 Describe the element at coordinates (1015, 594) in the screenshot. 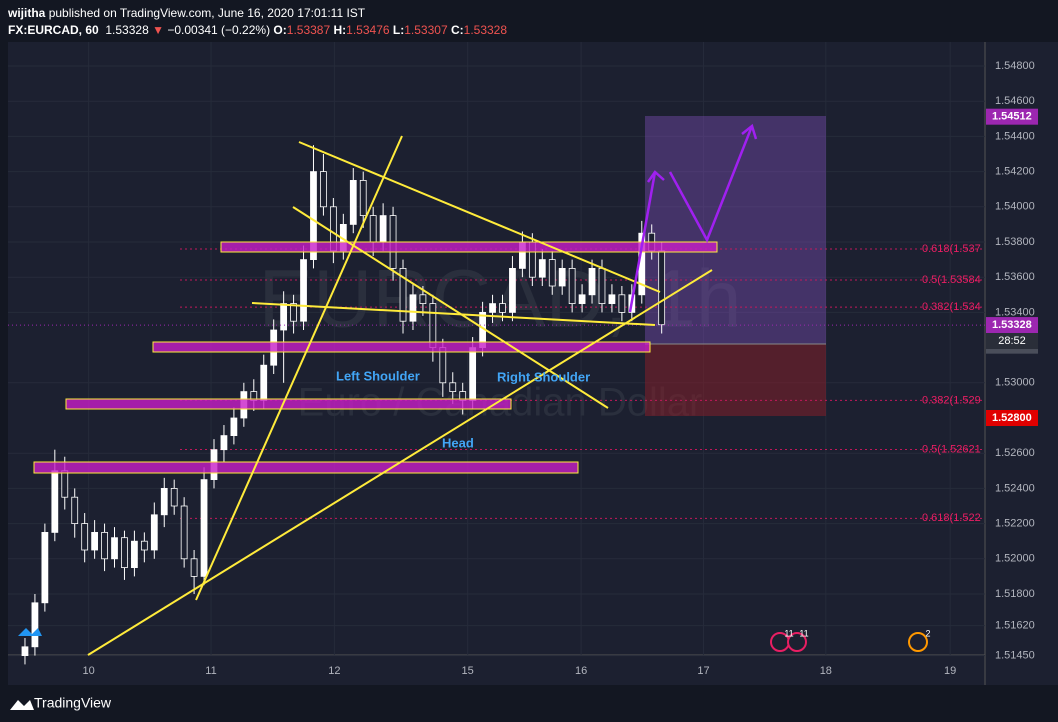

I see `y-tick-label: 1.51800` at that location.